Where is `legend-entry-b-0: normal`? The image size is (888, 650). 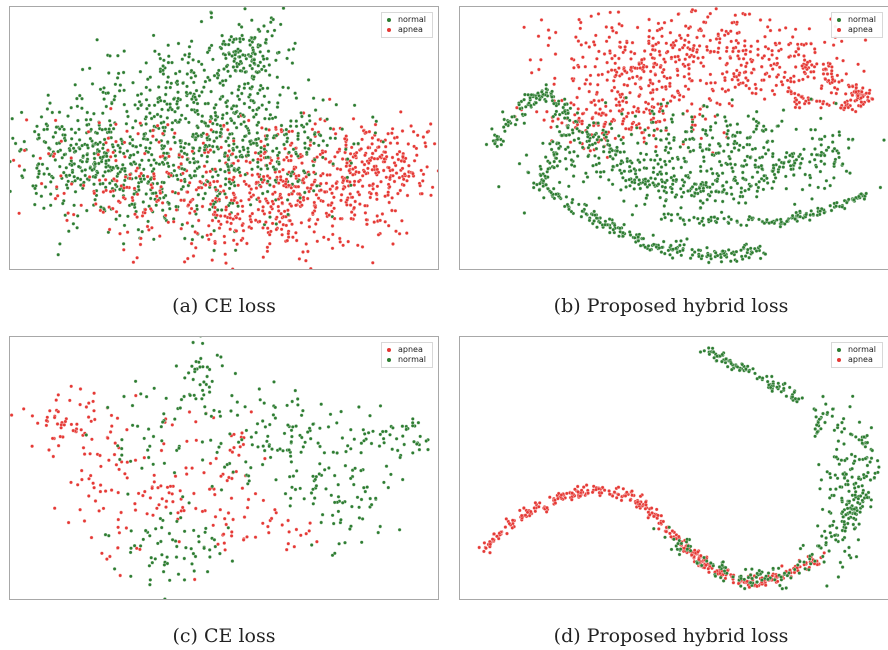
legend-entry-b-0: normal is located at coordinates (856, 20).